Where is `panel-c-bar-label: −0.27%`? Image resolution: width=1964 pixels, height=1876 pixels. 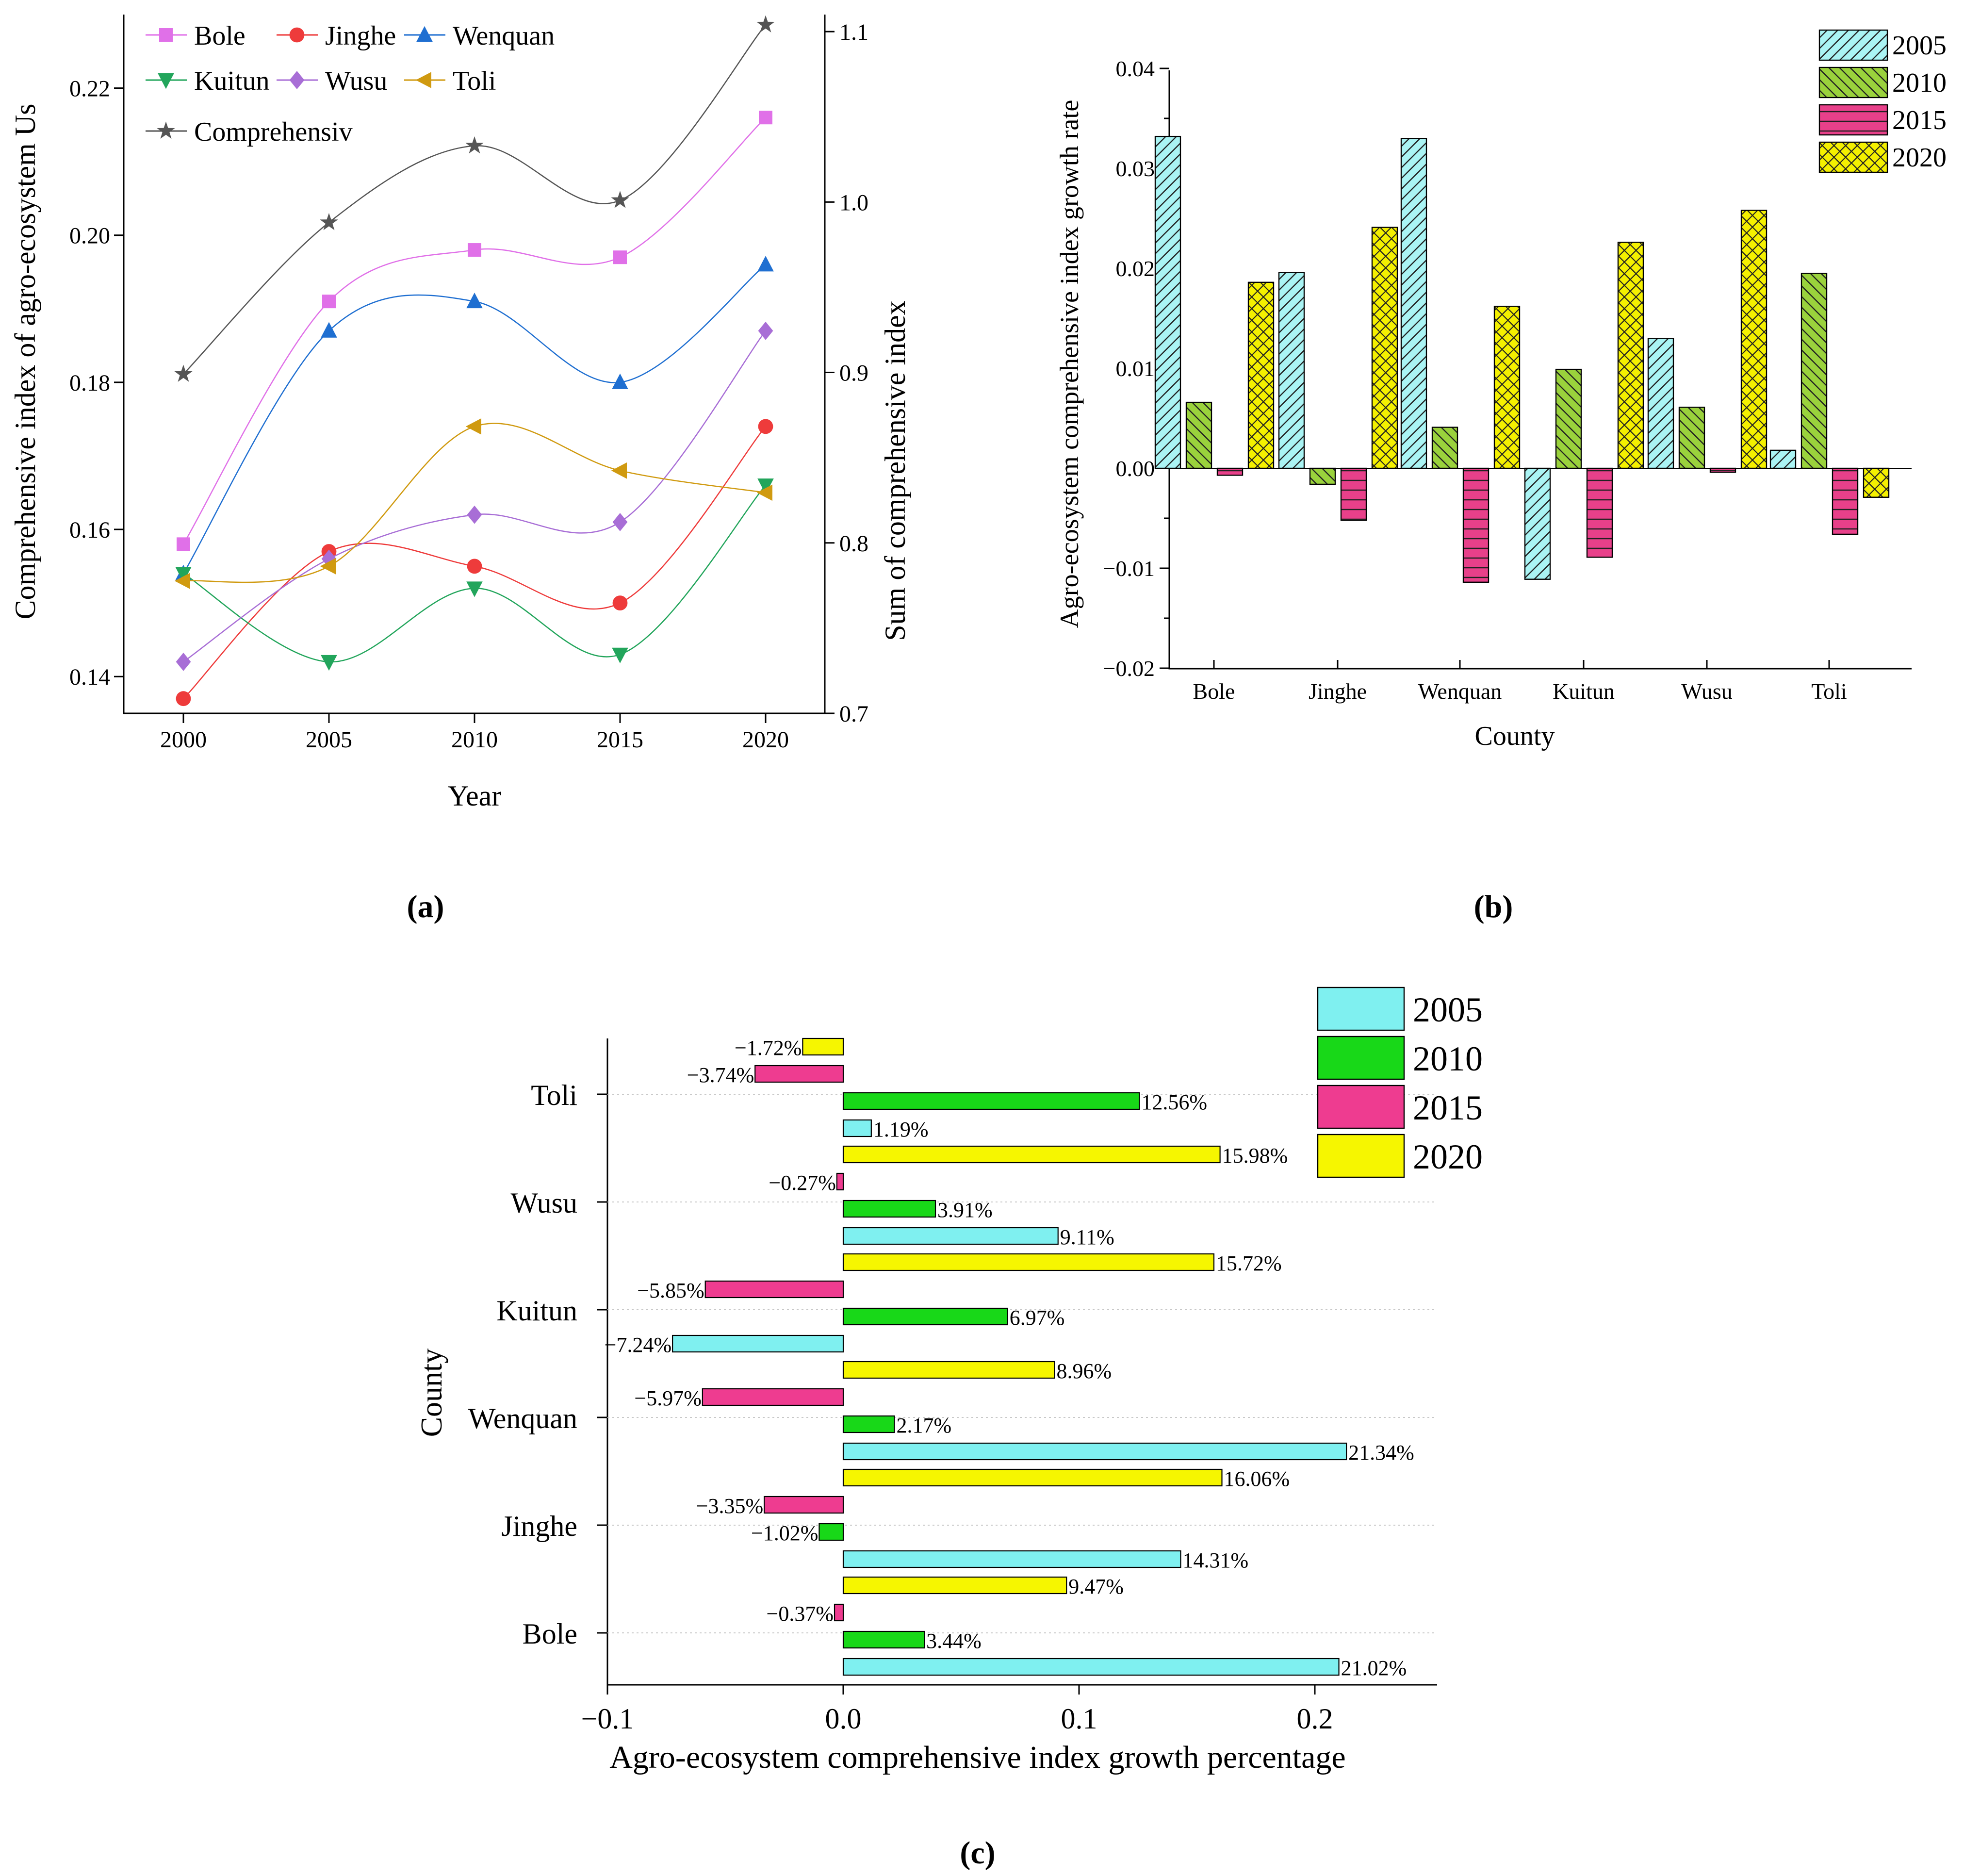 panel-c-bar-label: −0.27% is located at coordinates (802, 1183).